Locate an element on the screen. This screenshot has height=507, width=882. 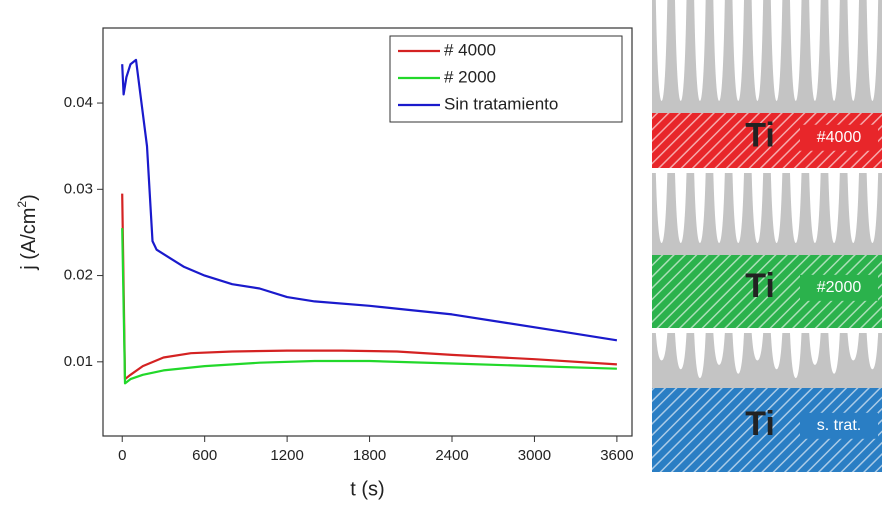
legend-label: # 2000 is located at coordinates (470, 76).